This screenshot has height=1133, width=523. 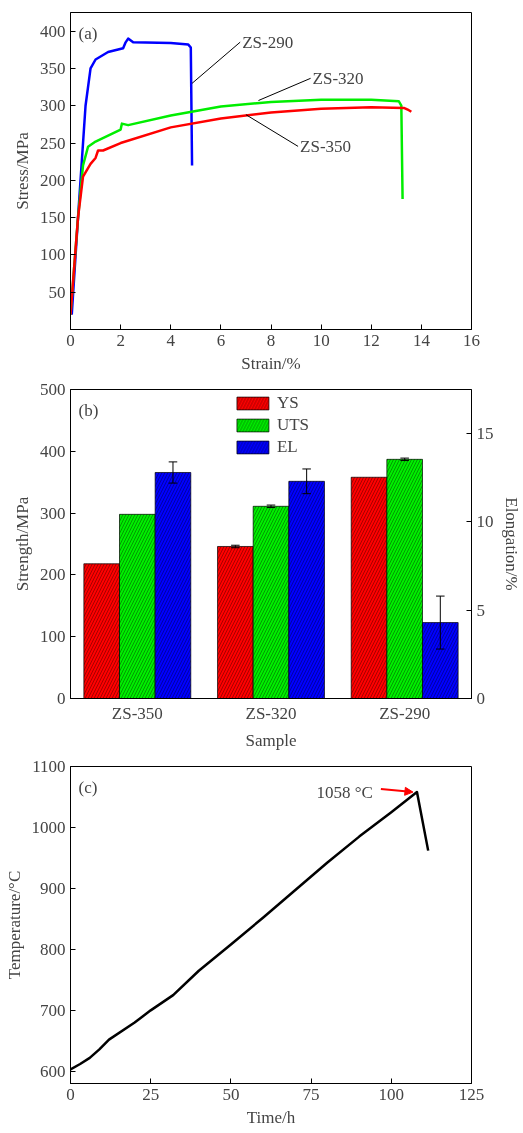 I want to click on x-tick-label: 2, so click(x=120, y=340).